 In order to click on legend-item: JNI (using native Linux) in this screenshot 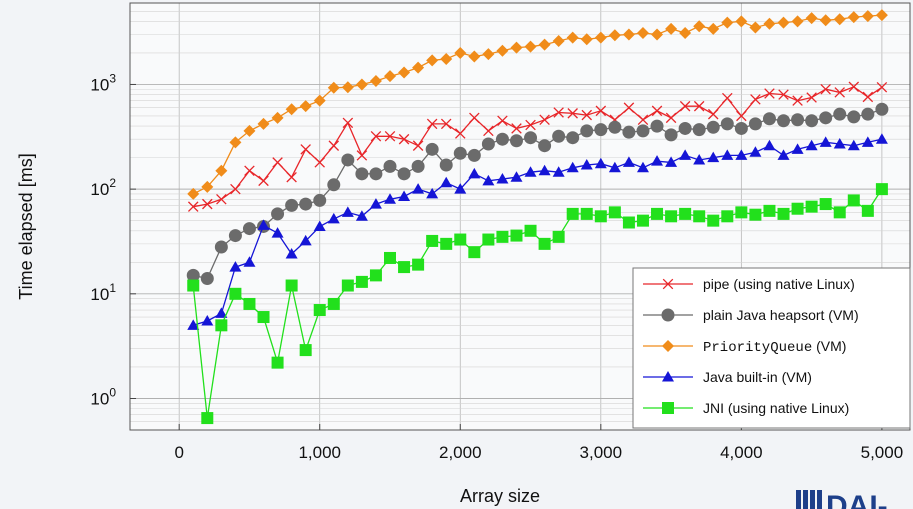, I will do `click(746, 408)`.